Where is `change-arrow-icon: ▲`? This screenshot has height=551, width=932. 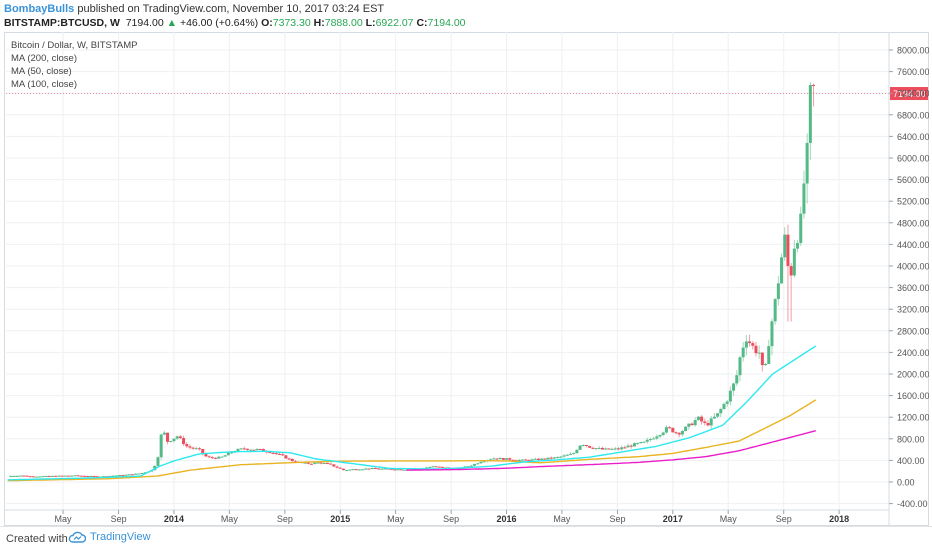
change-arrow-icon: ▲ is located at coordinates (172, 23).